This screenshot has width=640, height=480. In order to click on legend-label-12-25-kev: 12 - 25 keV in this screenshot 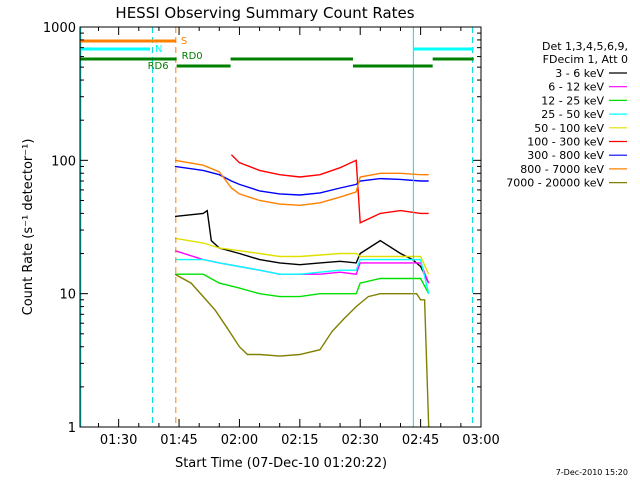, I will do `click(572, 100)`.